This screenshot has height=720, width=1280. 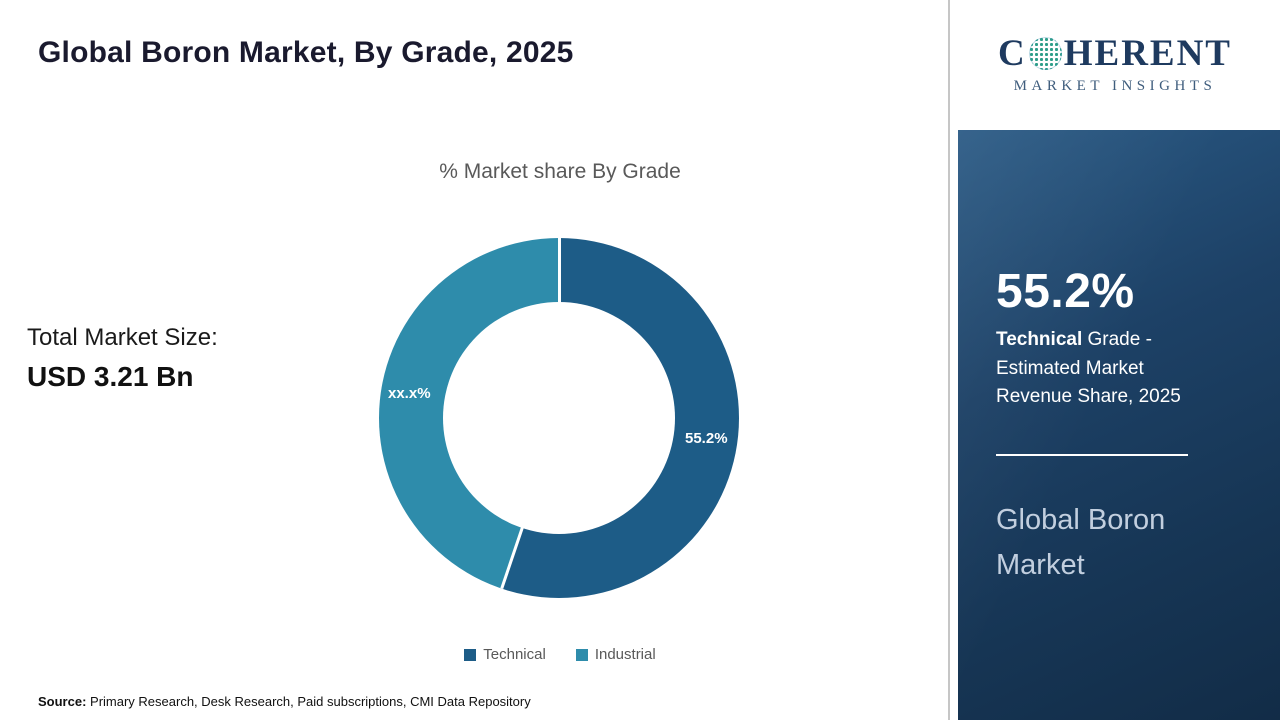 What do you see at coordinates (110, 376) in the screenshot?
I see `total-market-size-value: USD 3.21 Bn` at bounding box center [110, 376].